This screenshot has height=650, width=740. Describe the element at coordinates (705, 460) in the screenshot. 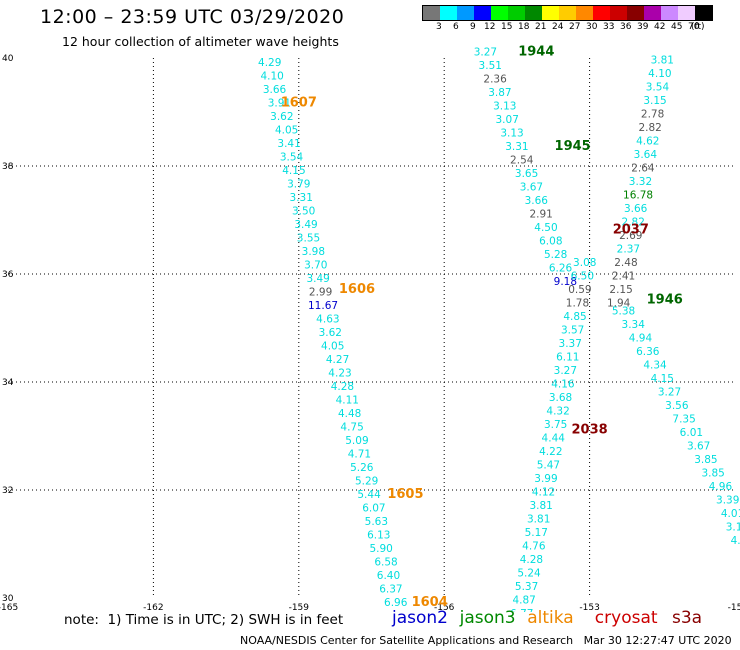

I see `wave-height-value: 3.85` at that location.